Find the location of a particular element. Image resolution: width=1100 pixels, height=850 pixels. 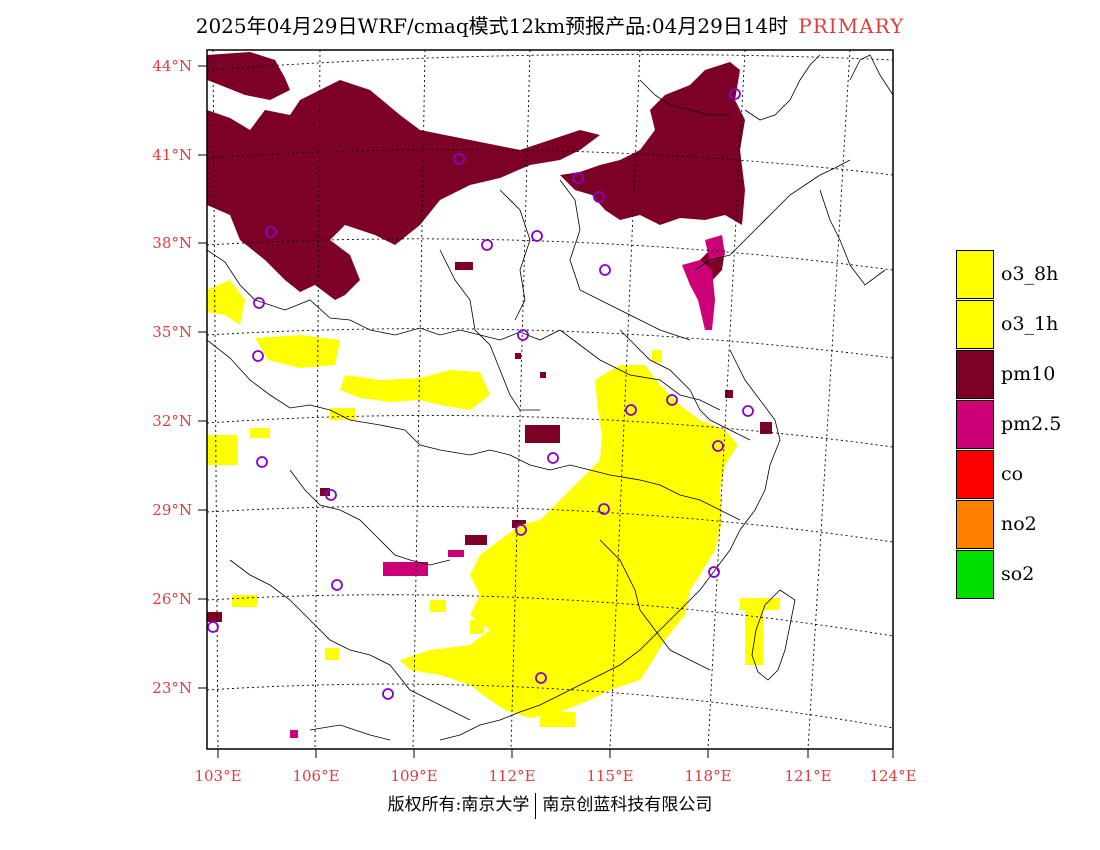

lon-ticks is located at coordinates (555, 753).